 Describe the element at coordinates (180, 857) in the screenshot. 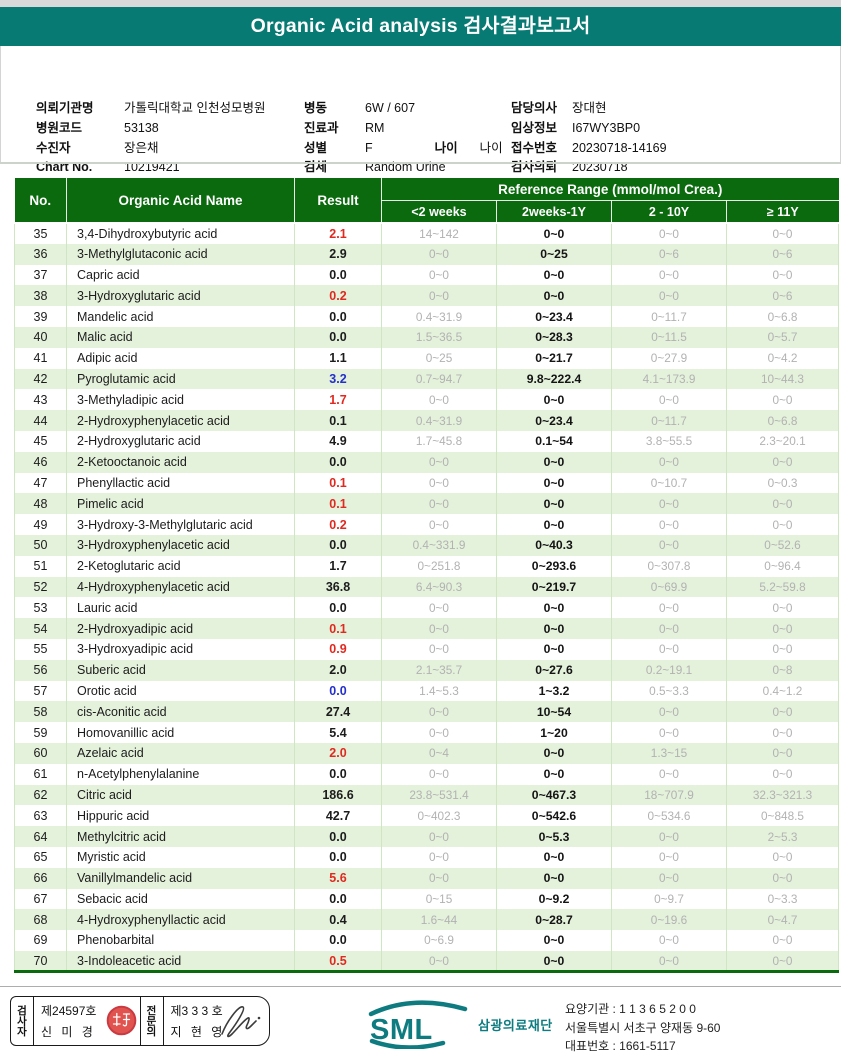

I see `row-acid-name: Myristic acid` at that location.